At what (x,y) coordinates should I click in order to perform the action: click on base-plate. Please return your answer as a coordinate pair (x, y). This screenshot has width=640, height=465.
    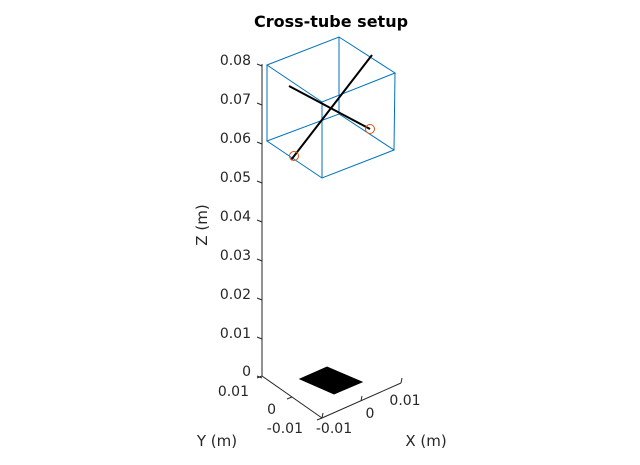
    Looking at the image, I should click on (331, 380).